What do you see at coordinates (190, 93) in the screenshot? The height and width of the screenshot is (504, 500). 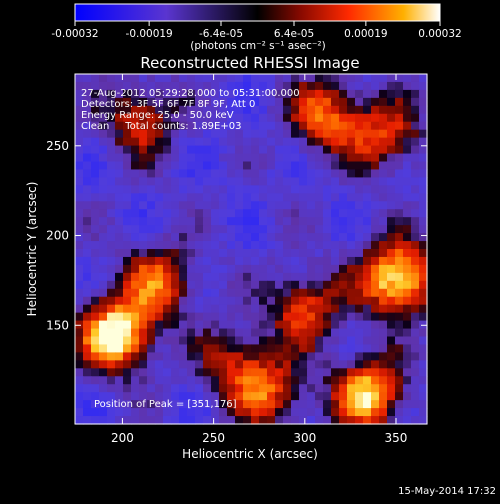 I see `annotation-time-range: 27-Aug-2012 05:29:28.000 to 05:31:00.000` at bounding box center [190, 93].